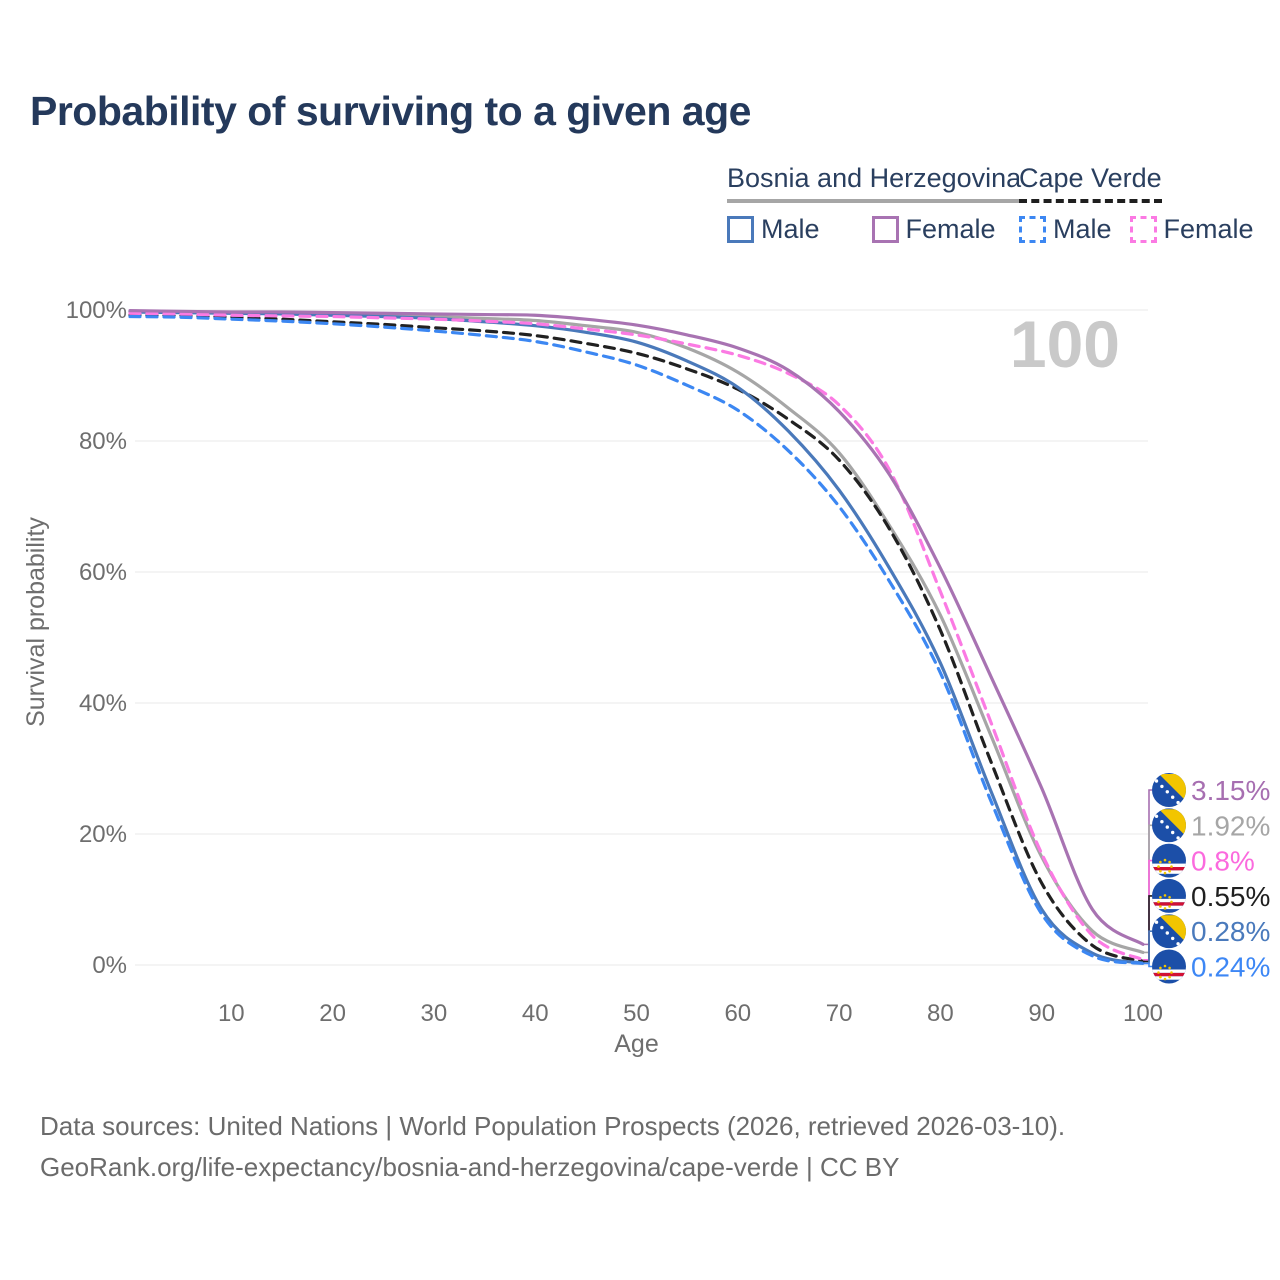 This screenshot has width=1280, height=1280. I want to click on x-tick-label: 40, so click(535, 1013).